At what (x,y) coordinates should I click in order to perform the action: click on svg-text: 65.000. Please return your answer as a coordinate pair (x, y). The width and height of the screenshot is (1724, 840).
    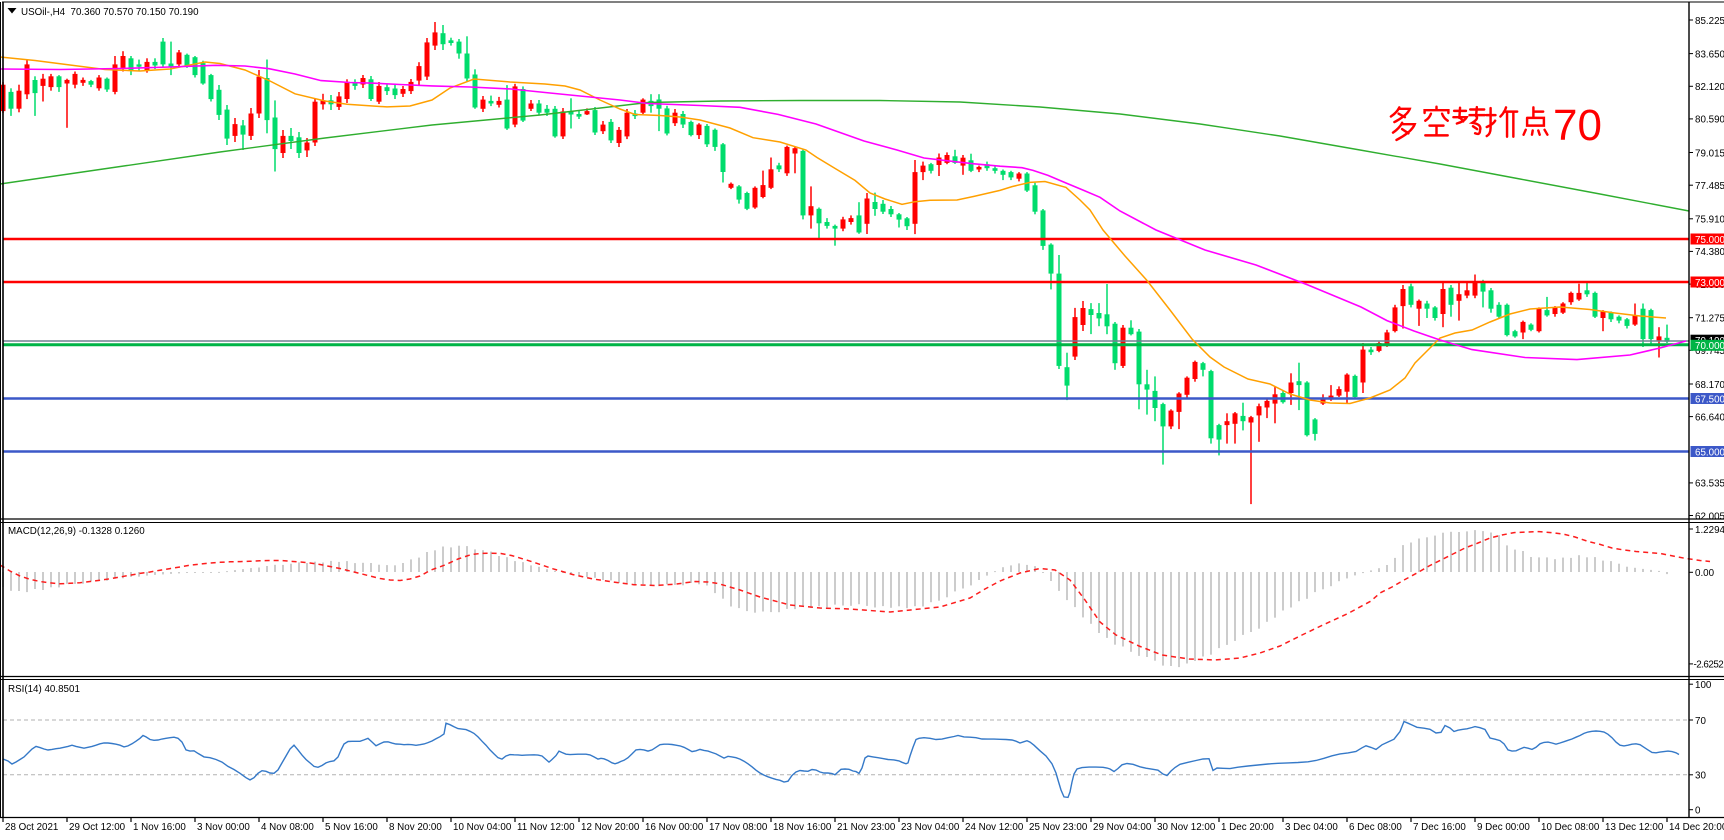
    Looking at the image, I should click on (1709, 452).